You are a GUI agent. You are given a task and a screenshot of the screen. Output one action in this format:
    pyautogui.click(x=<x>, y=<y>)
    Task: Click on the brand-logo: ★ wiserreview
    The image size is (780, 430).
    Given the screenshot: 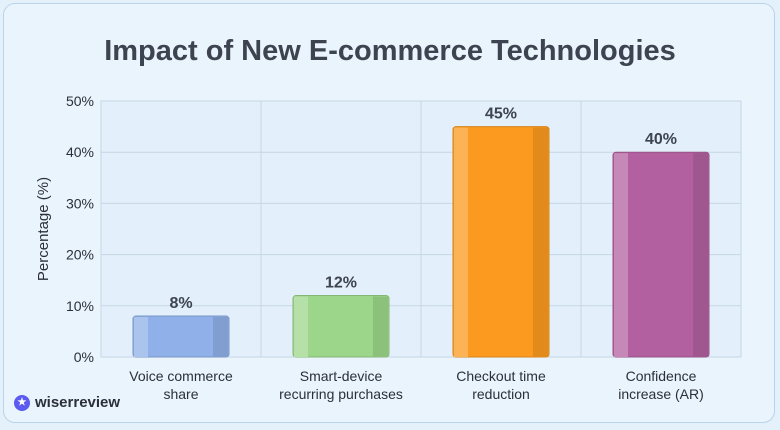 What is the action you would take?
    pyautogui.click(x=67, y=402)
    